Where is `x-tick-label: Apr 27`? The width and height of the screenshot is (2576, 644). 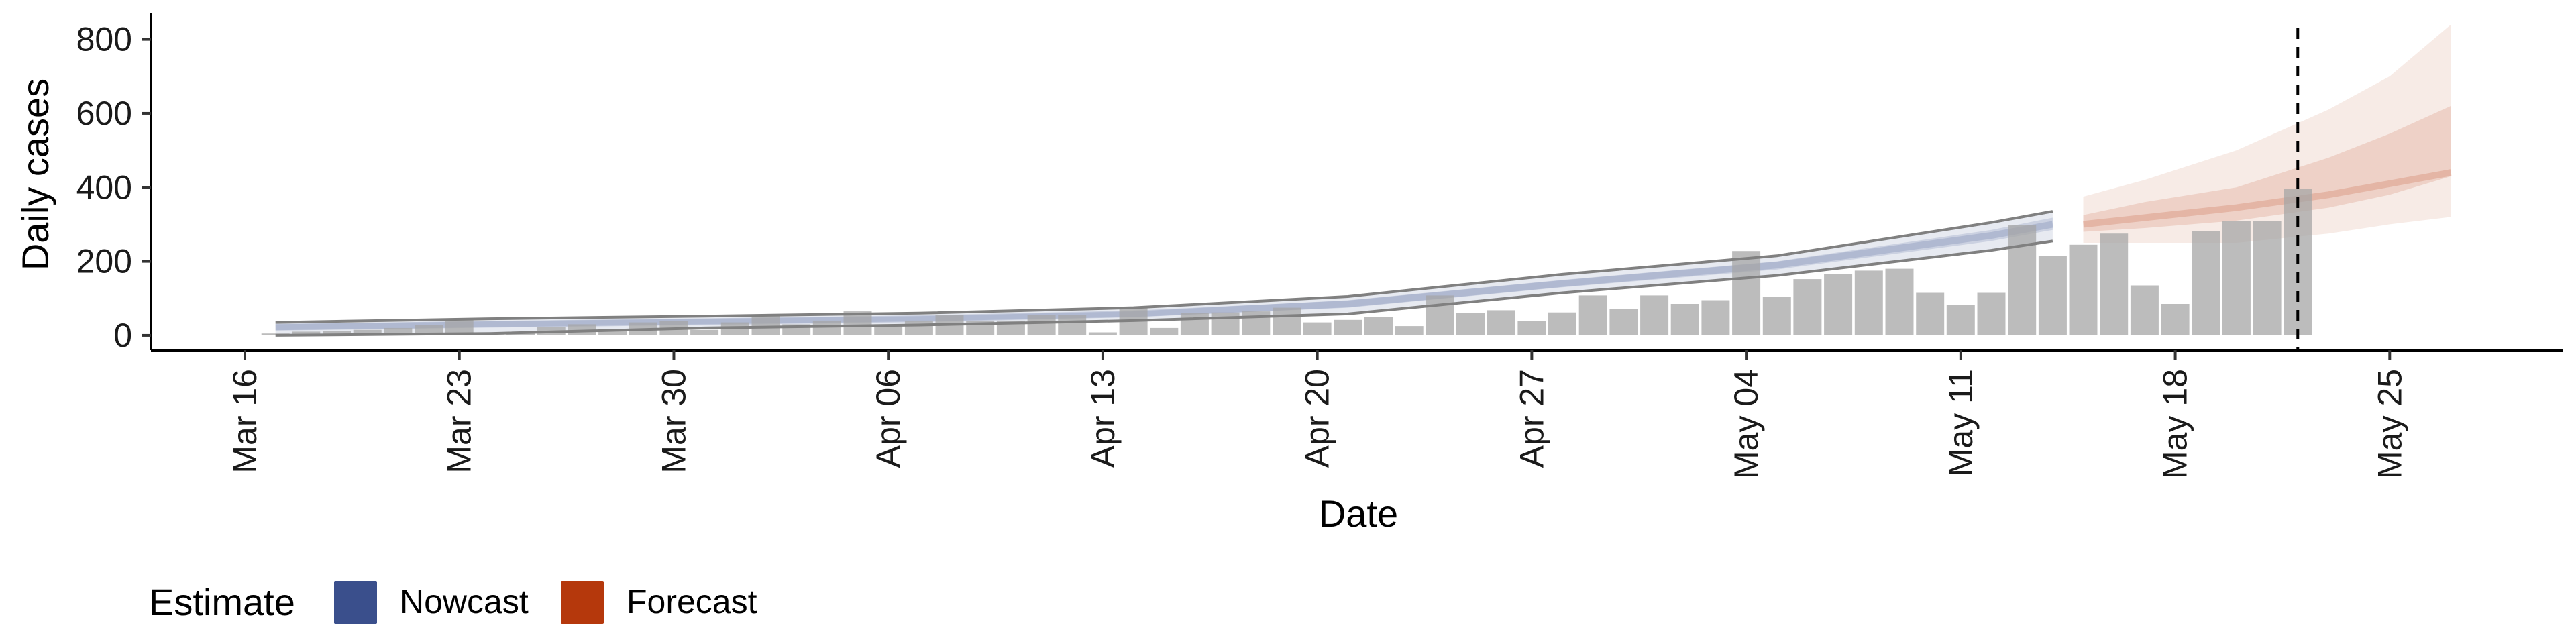
x-tick-label: Apr 27 is located at coordinates (1531, 418).